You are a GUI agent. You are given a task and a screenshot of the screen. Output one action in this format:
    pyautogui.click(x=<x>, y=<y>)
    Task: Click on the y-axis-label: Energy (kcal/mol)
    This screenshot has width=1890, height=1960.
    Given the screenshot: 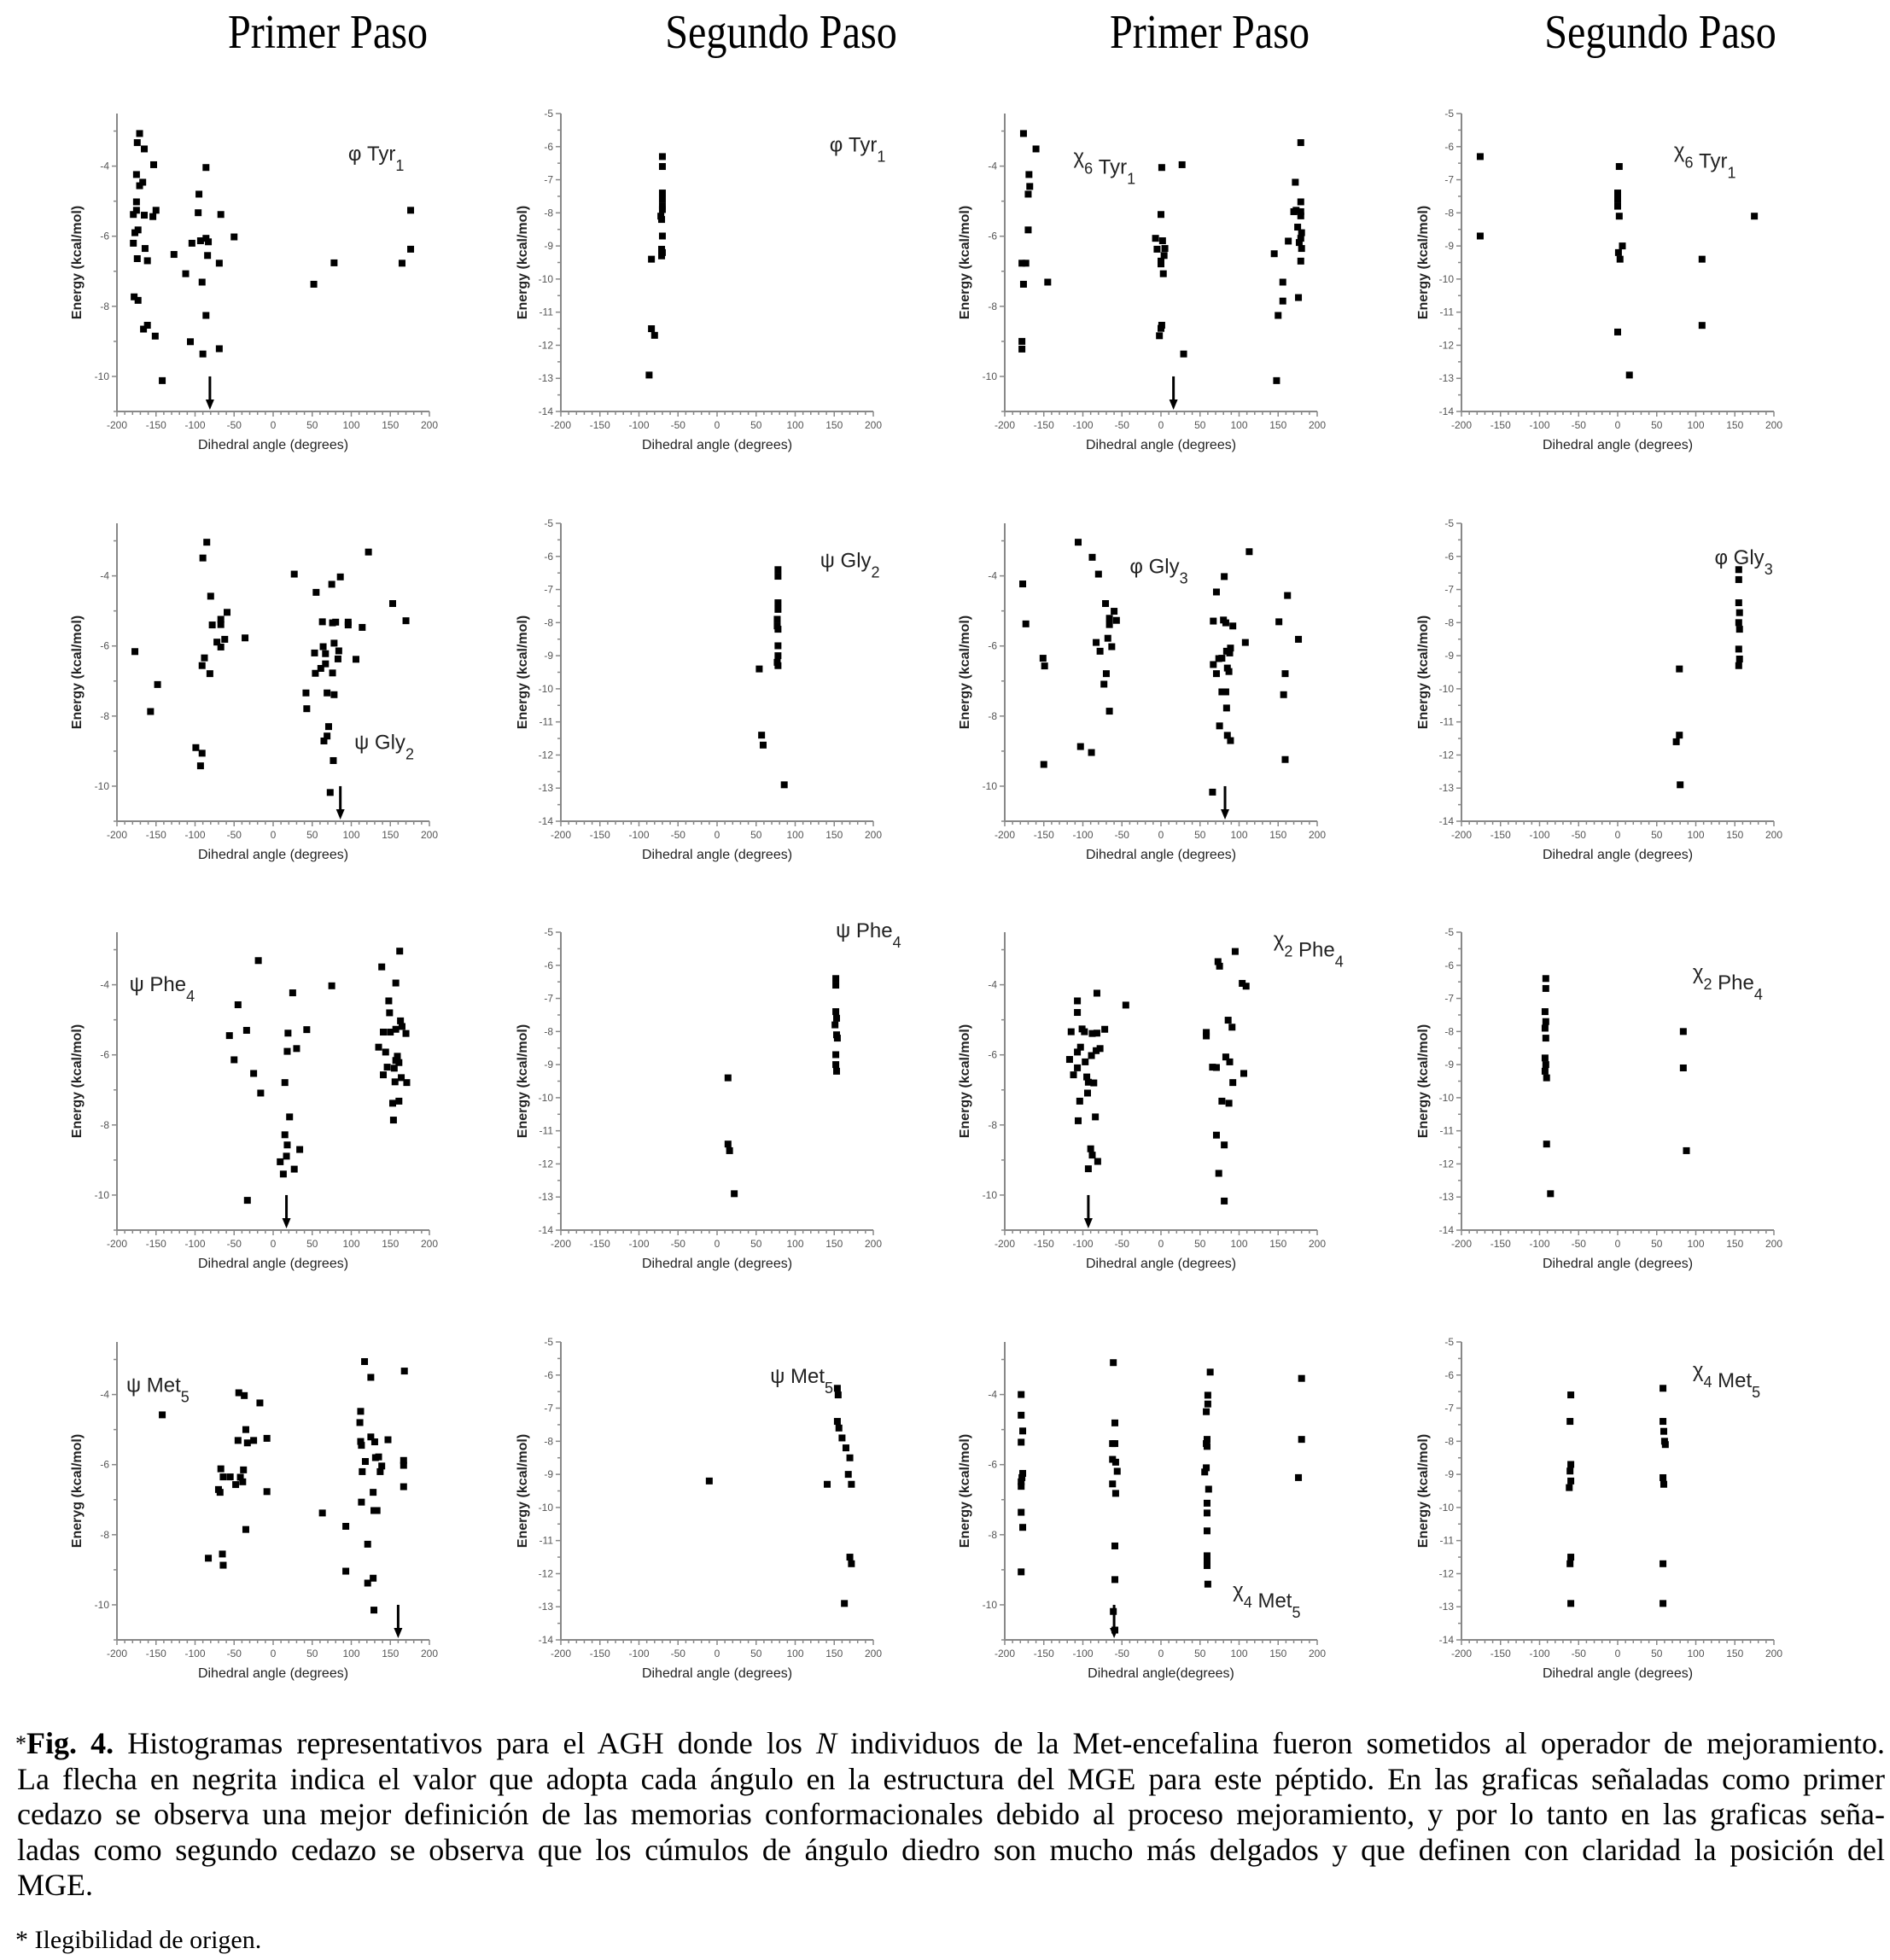 What is the action you would take?
    pyautogui.click(x=77, y=672)
    